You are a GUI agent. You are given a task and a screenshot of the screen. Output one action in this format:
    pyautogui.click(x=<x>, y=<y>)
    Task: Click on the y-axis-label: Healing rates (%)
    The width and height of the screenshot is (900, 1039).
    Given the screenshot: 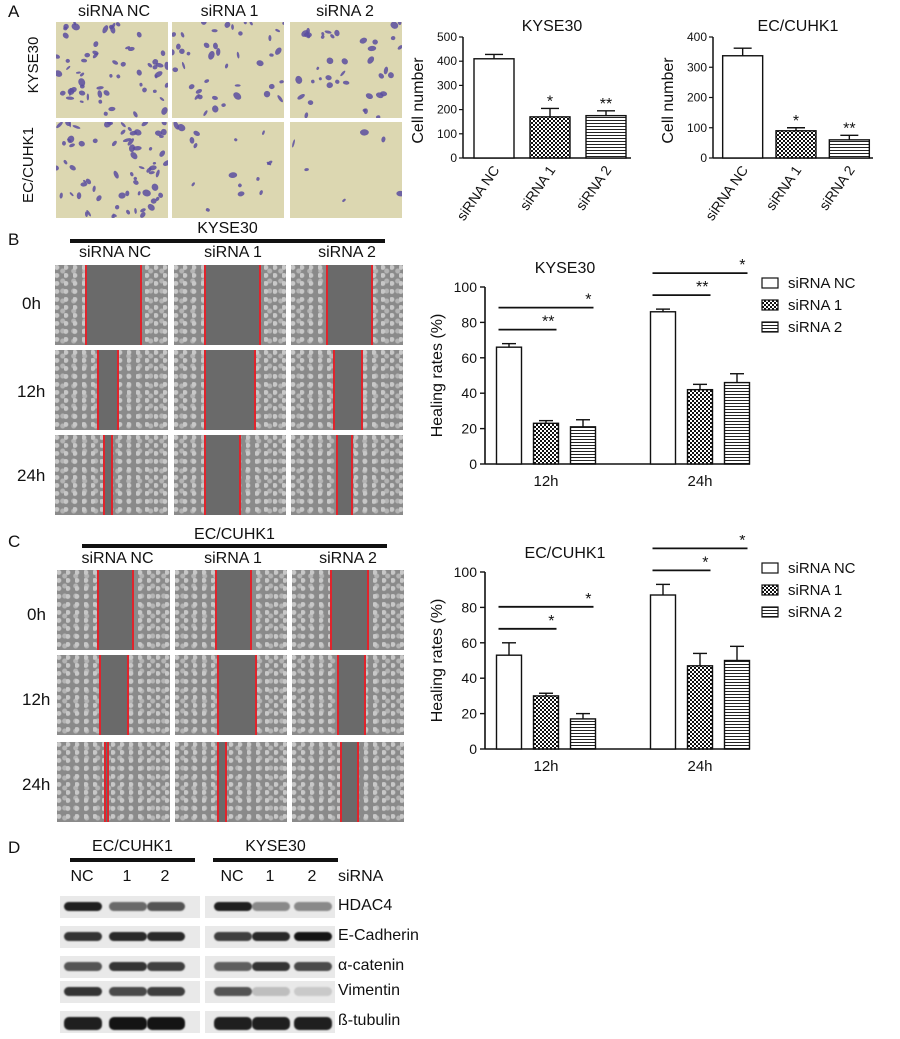 What is the action you would take?
    pyautogui.click(x=437, y=661)
    